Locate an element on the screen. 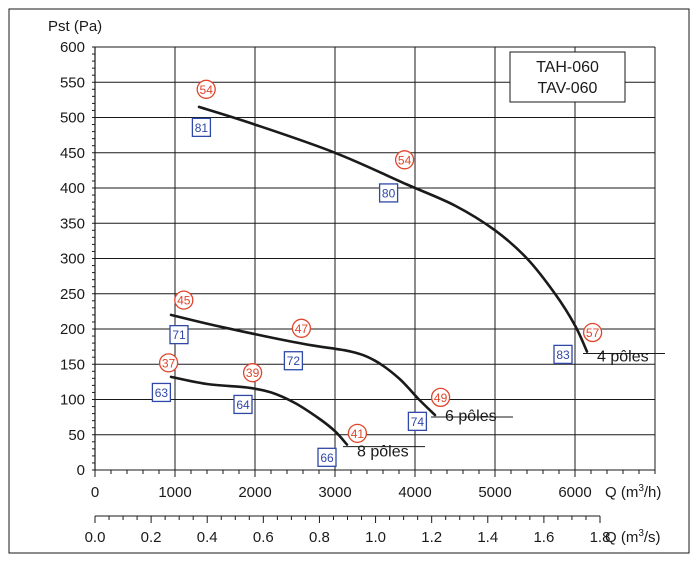 The height and width of the screenshot is (562, 698). x2-axis-title-sup: 3 is located at coordinates (641, 533).